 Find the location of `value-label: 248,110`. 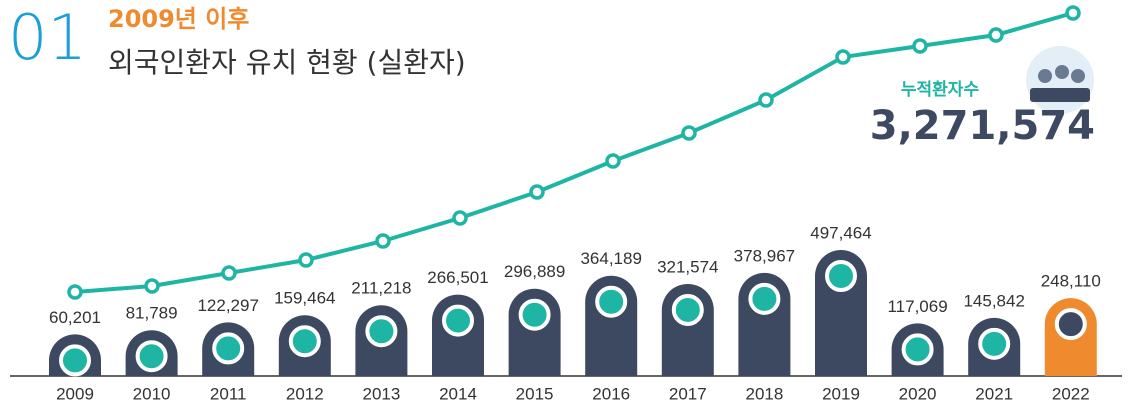

value-label: 248,110 is located at coordinates (1071, 281).